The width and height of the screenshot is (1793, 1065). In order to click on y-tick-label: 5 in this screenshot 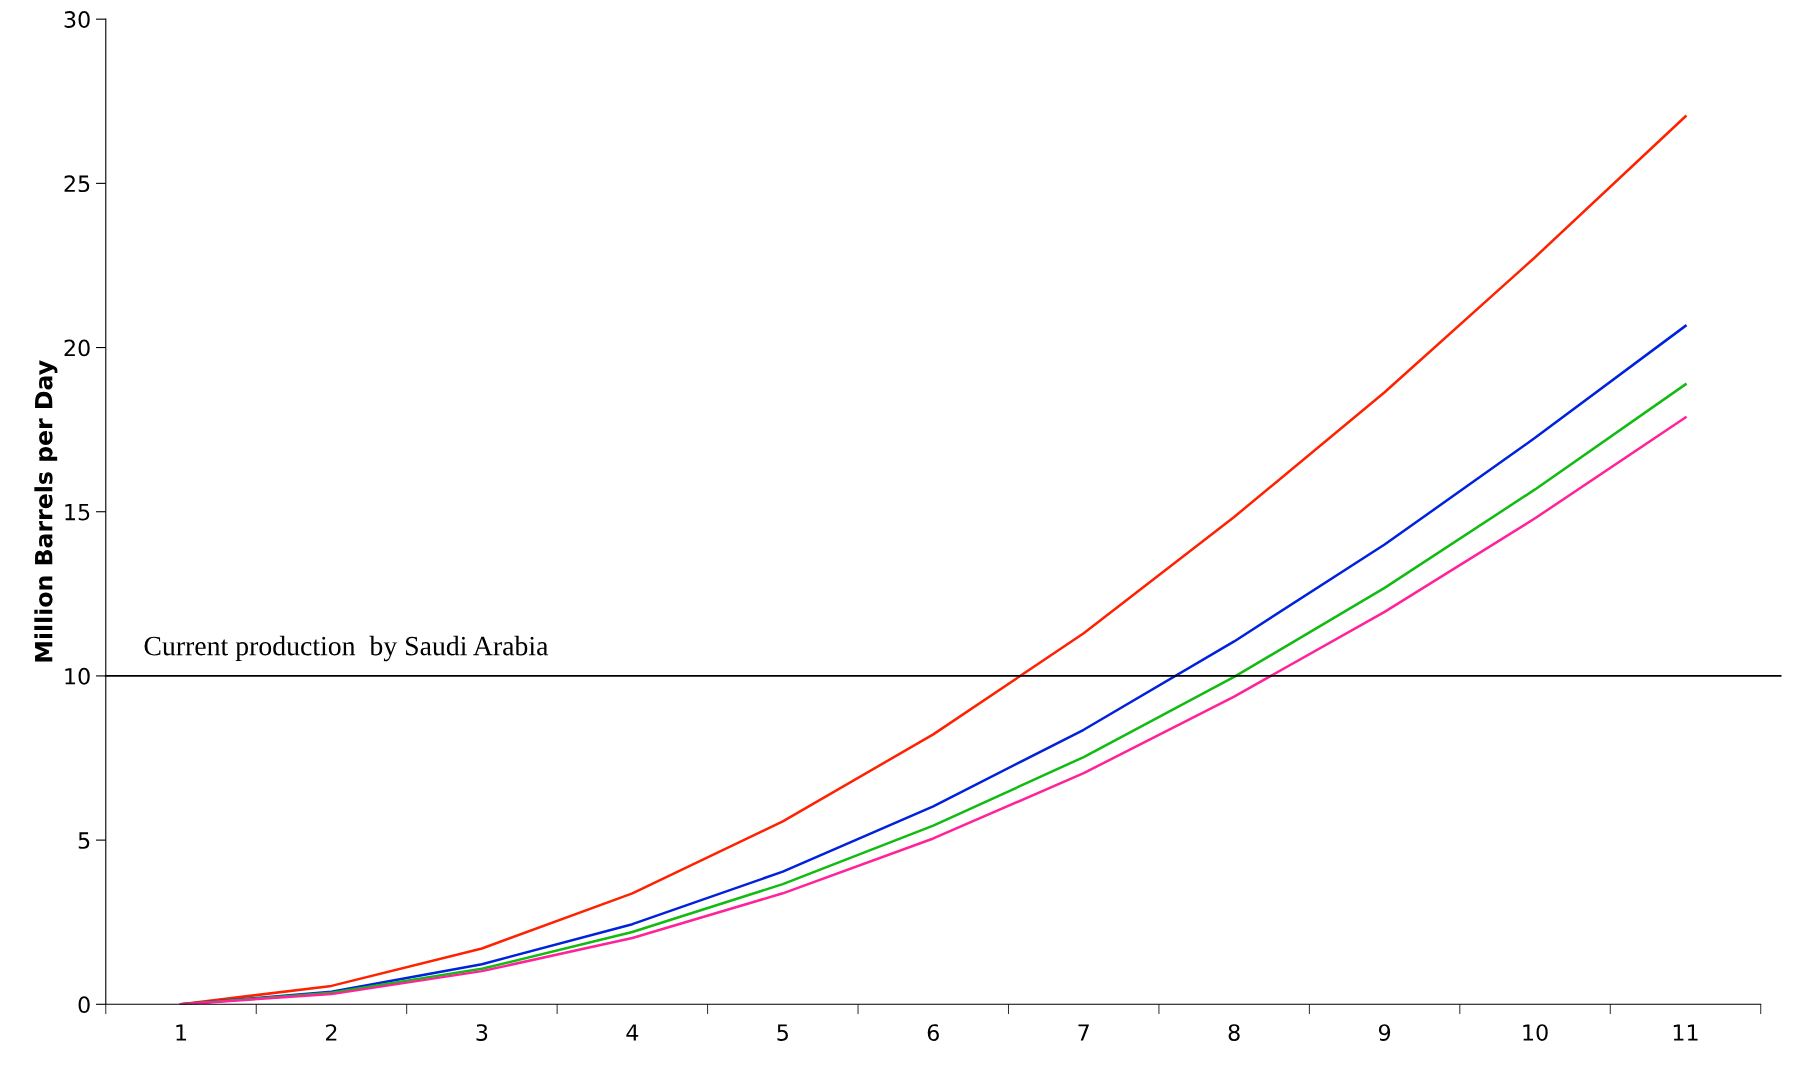, I will do `click(84, 840)`.